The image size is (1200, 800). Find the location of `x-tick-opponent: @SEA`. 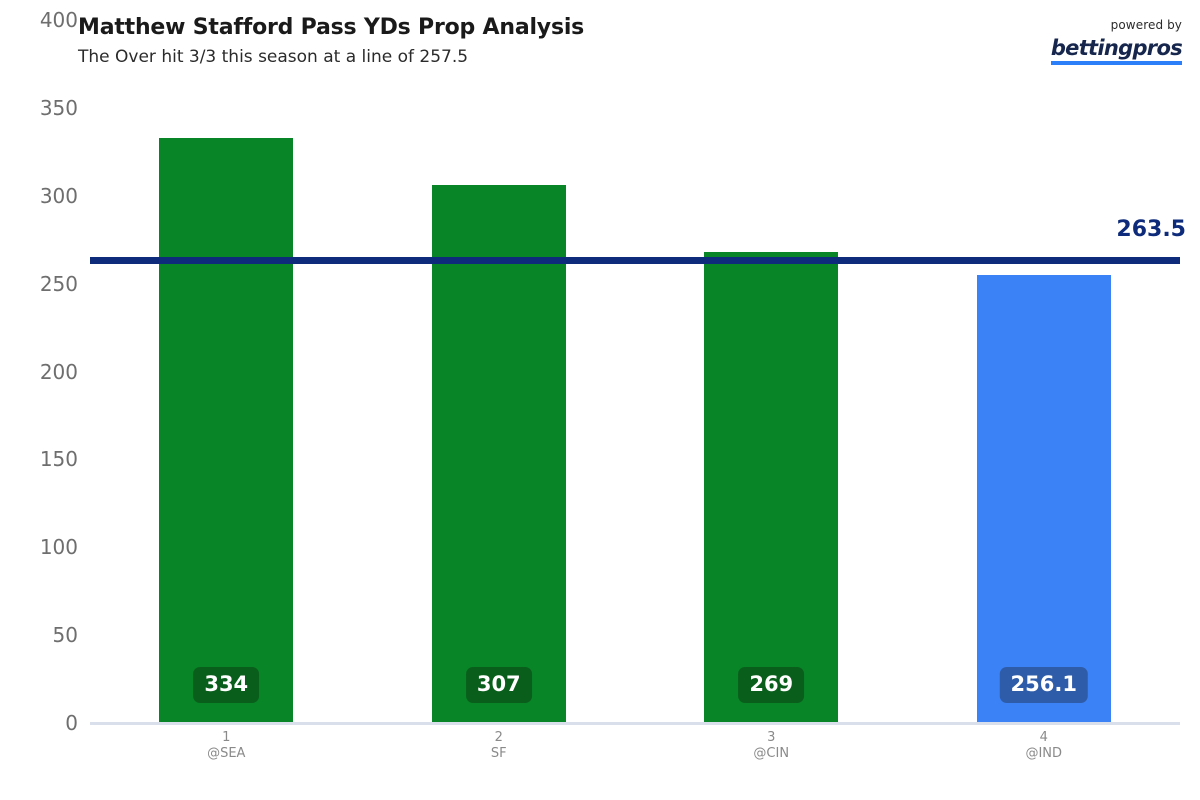

x-tick-opponent: @SEA is located at coordinates (226, 753).